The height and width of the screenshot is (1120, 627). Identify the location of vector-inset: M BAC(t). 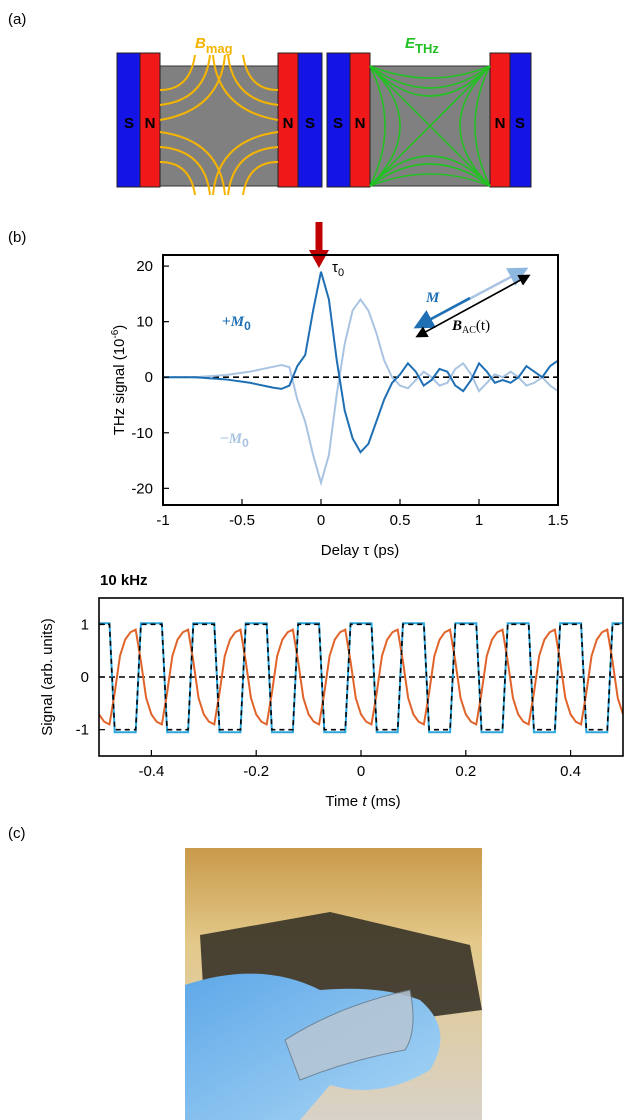
(472, 302).